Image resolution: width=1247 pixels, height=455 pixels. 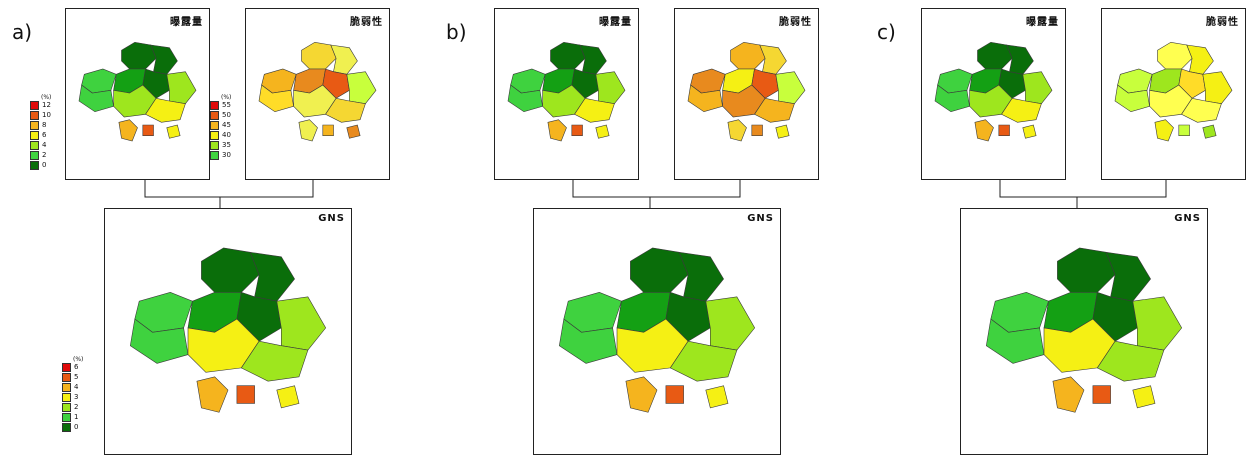 I want to click on legend-label: 8, so click(x=44, y=125).